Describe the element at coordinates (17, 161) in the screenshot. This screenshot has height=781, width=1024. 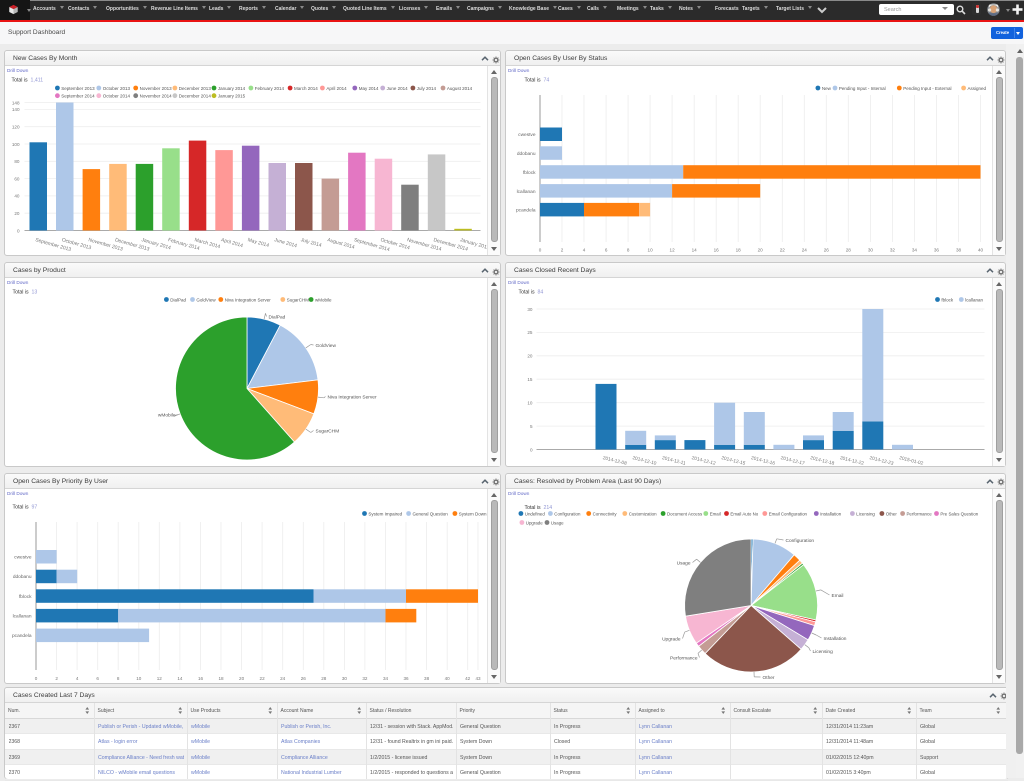
I see `svg-text: 80` at that location.